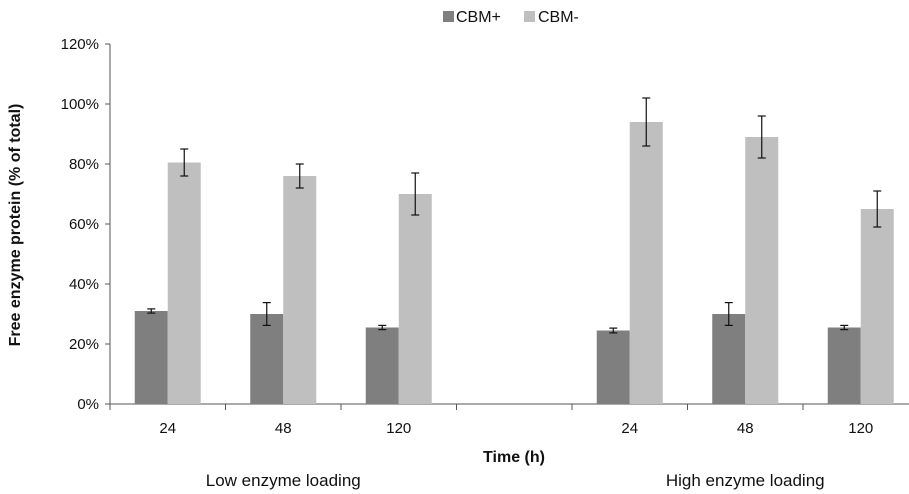  Describe the element at coordinates (84, 164) in the screenshot. I see `y-tick-label: 80%` at that location.